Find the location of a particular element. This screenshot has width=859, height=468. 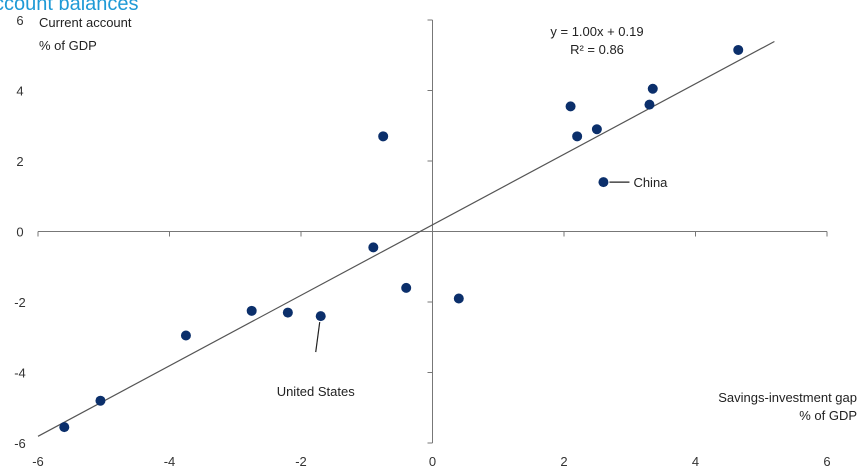

x-tick-label: 6 is located at coordinates (826, 461).